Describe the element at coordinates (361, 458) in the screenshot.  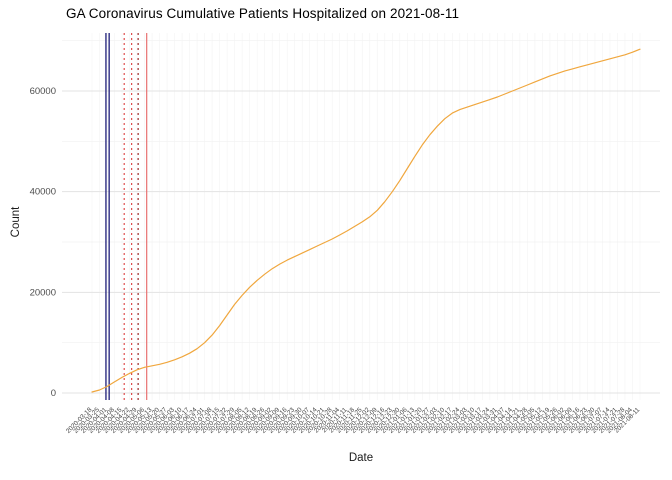
I see `x-axis-title: Date` at that location.